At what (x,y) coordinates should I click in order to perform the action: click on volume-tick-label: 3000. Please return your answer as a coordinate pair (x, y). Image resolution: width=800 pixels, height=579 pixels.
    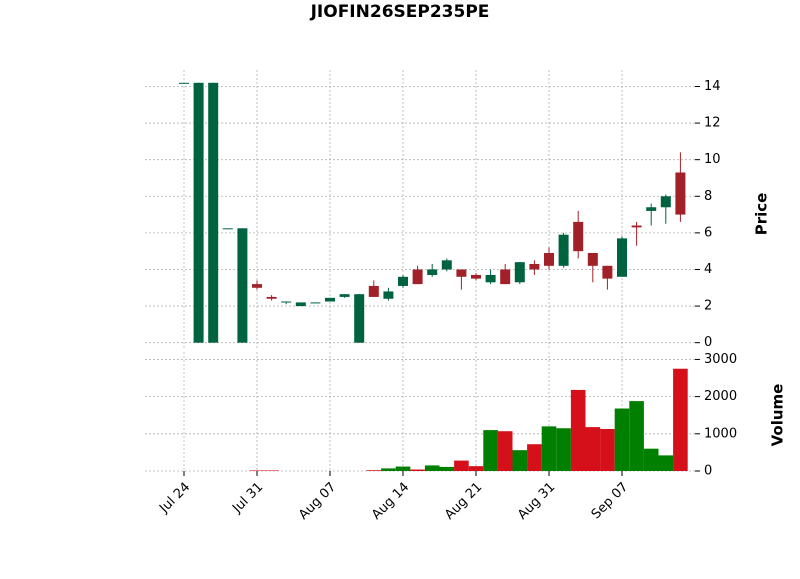
    Looking at the image, I should click on (720, 359).